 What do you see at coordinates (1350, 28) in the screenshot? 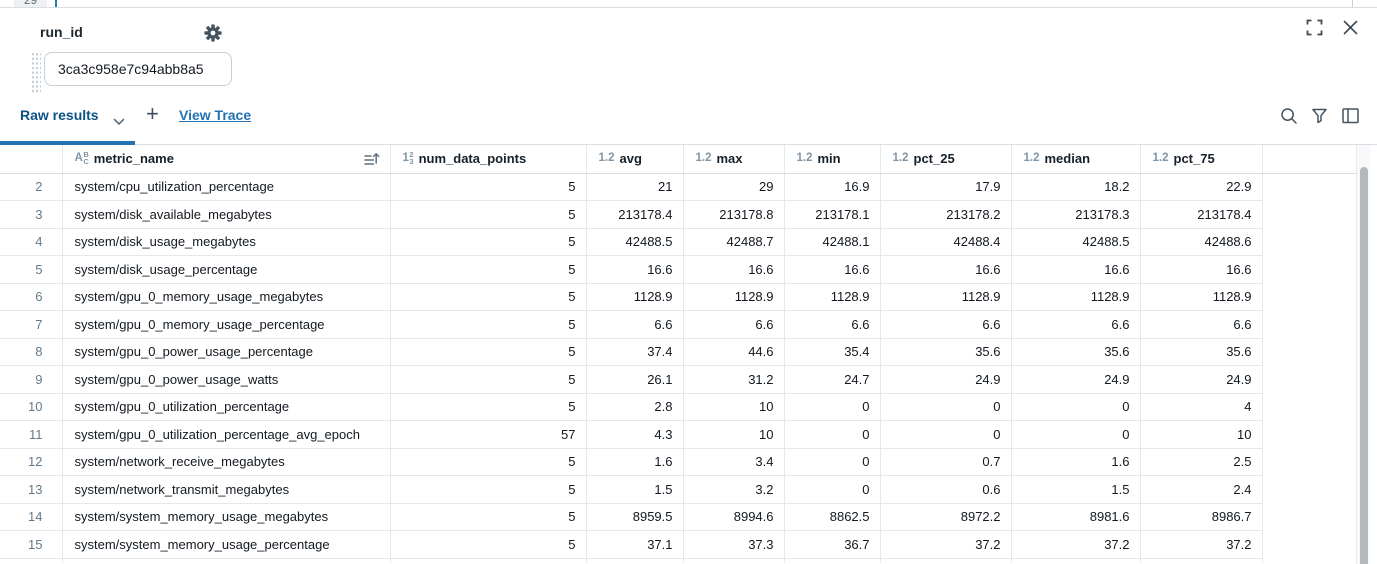
I see `close-icon` at bounding box center [1350, 28].